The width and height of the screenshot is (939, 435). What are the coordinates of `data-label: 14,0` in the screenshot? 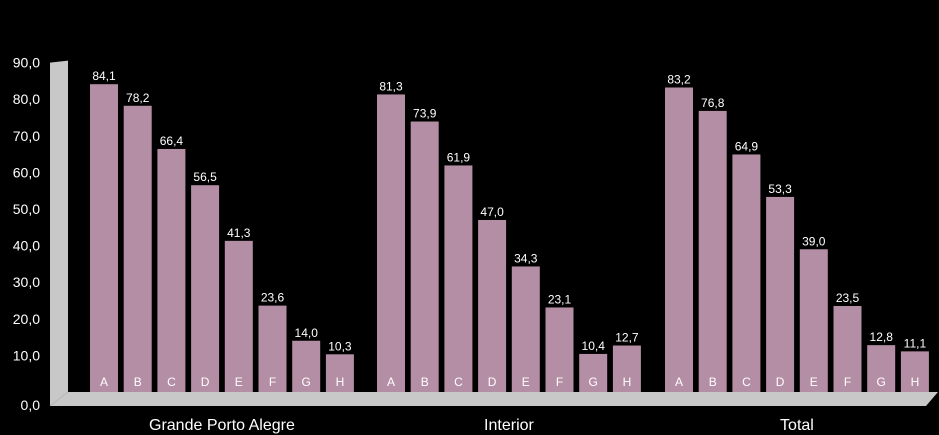 It's located at (307, 333).